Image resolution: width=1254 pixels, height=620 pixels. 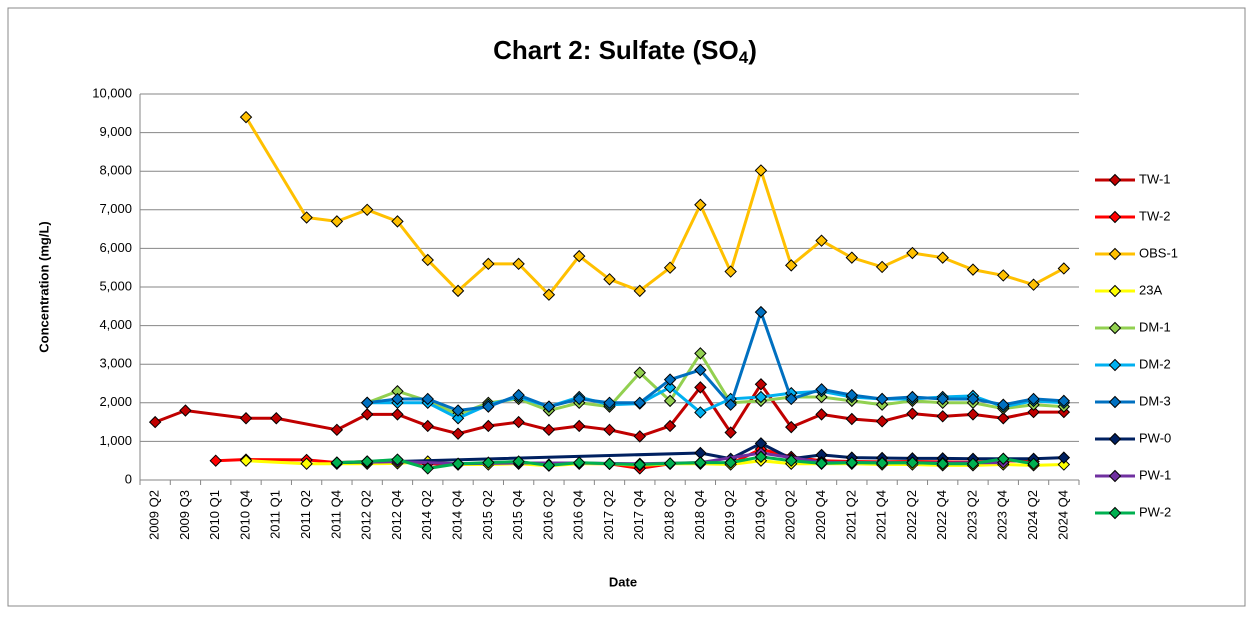 I want to click on x-tick-label: 2020 Q4, so click(x=820, y=515).